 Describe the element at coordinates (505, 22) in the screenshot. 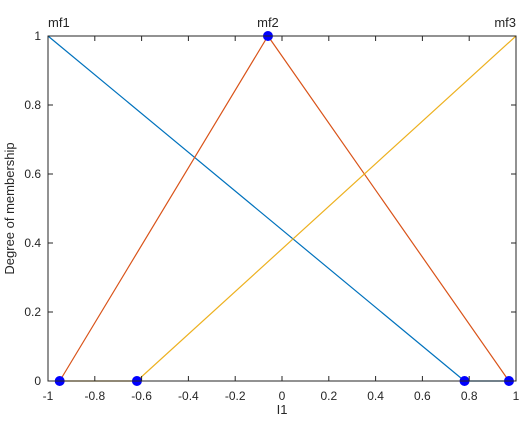

I see `mf-label-mf3: mf3` at that location.